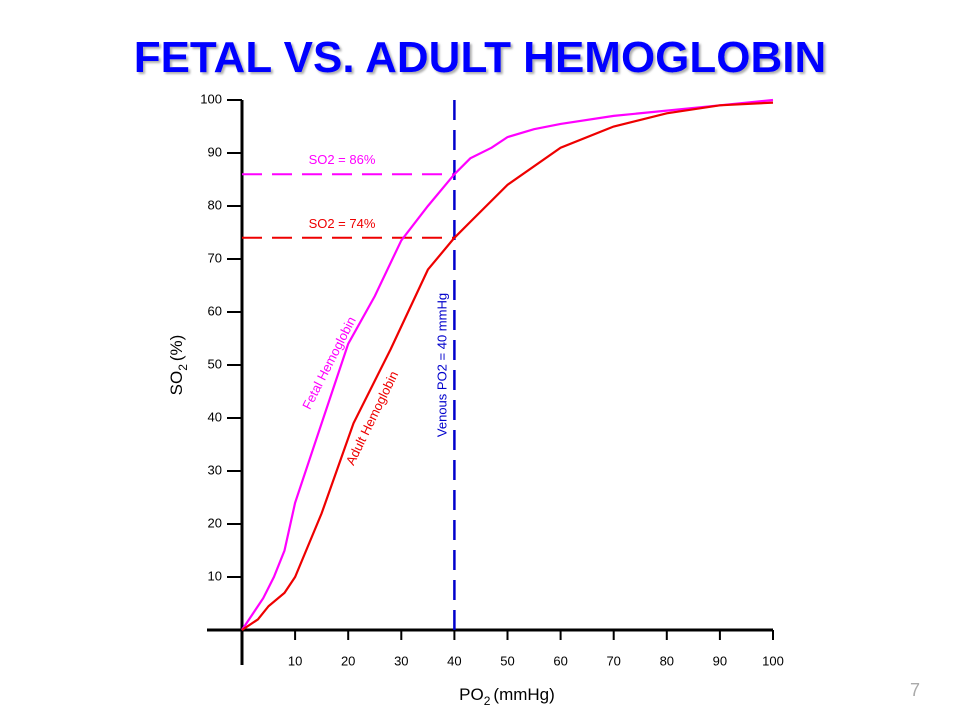 The width and height of the screenshot is (960, 725). I want to click on y-tick-label: 40, so click(215, 416).